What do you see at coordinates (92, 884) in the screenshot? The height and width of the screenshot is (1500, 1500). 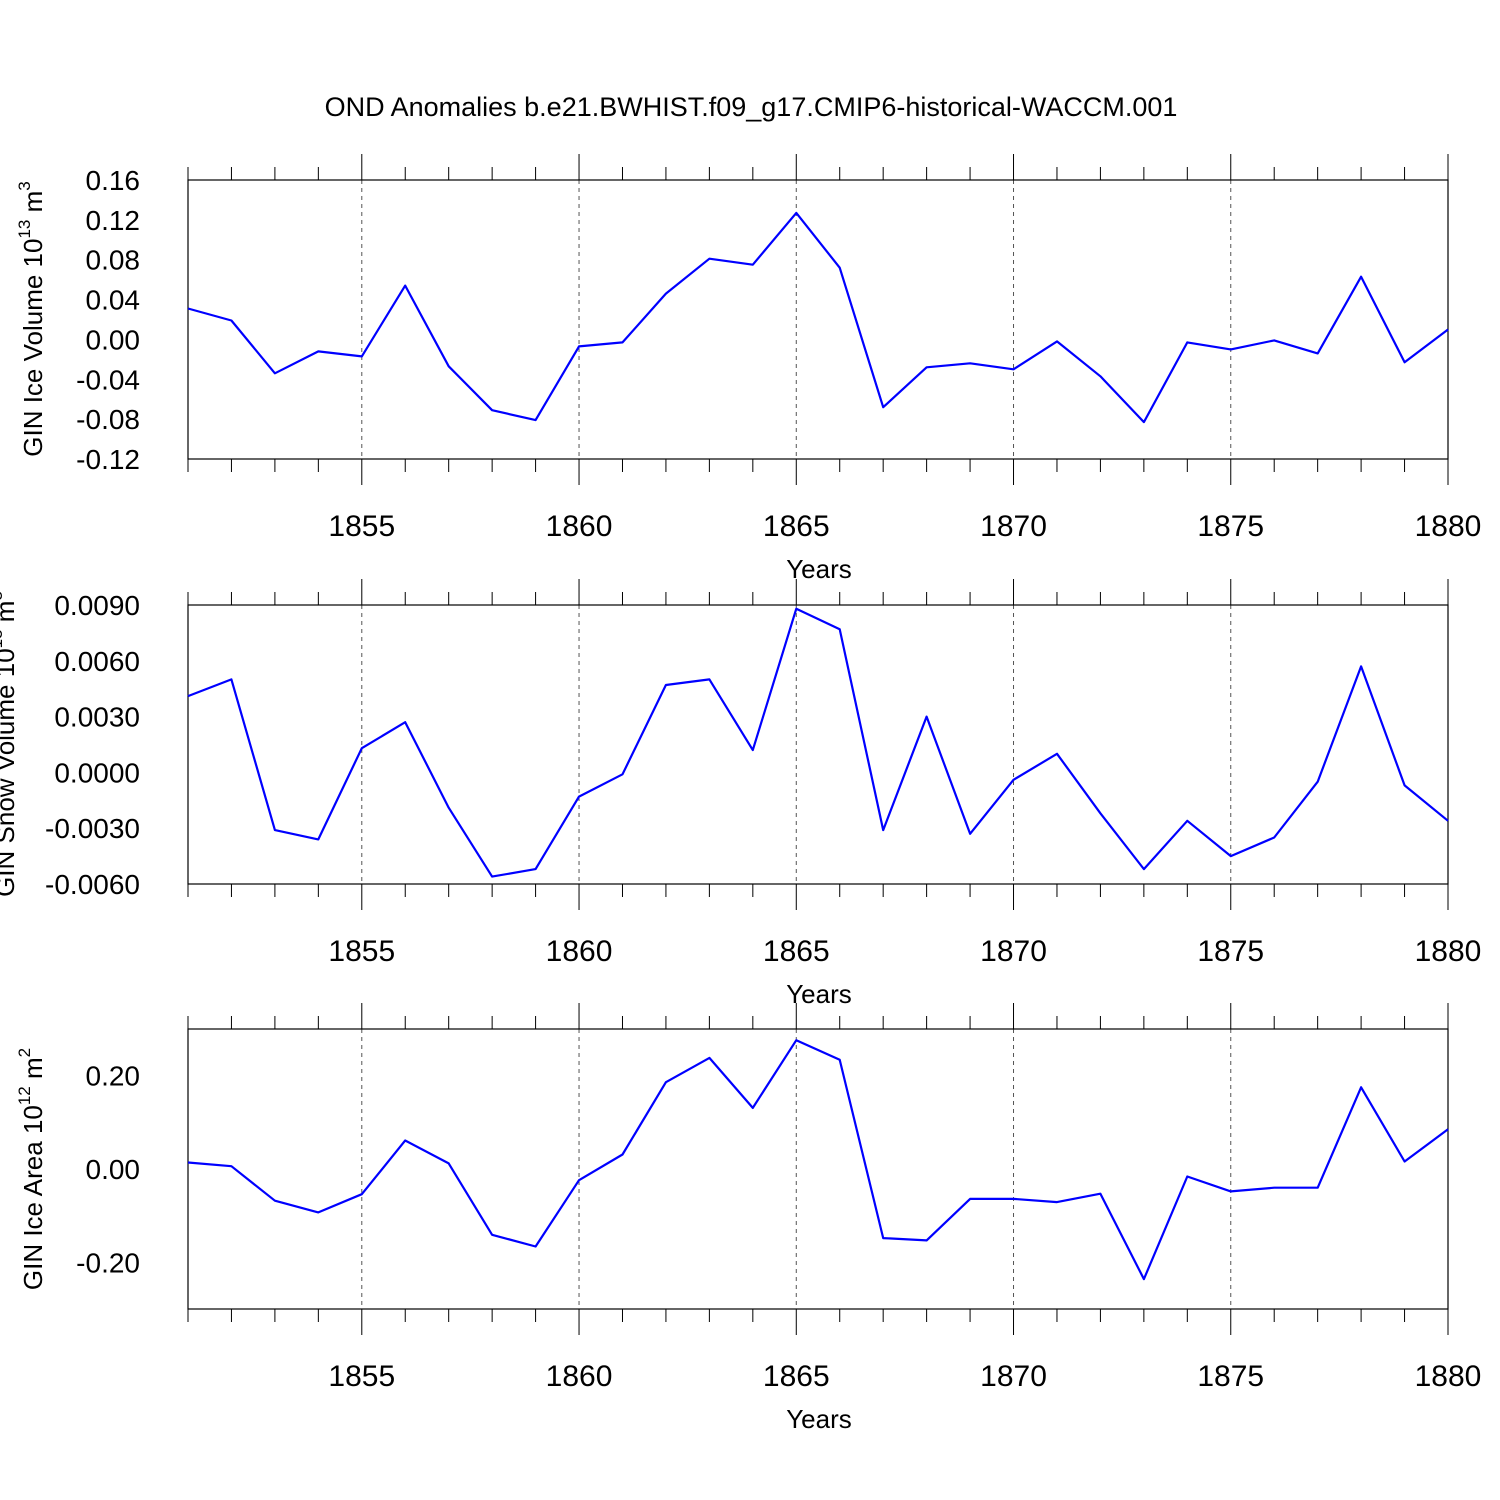 I see `y-tick-label: -0.0060` at bounding box center [92, 884].